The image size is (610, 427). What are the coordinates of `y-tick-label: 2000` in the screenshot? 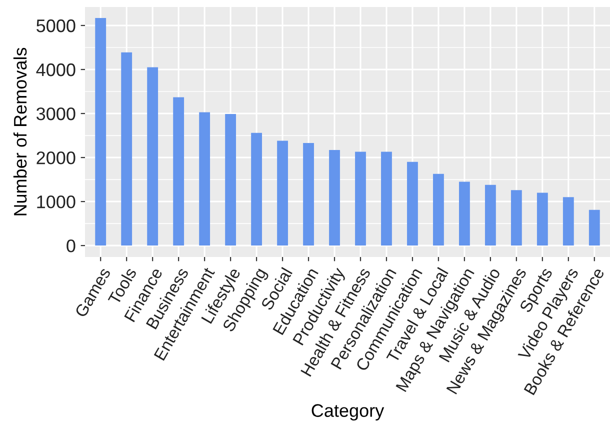 It's located at (56, 157).